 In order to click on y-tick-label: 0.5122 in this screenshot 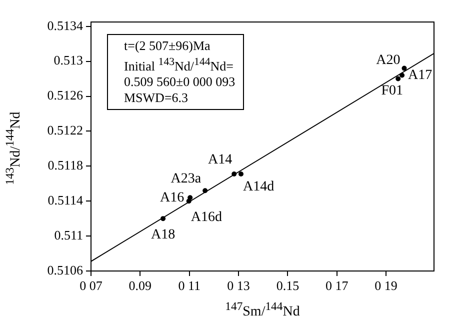, I will do `click(65, 130)`.